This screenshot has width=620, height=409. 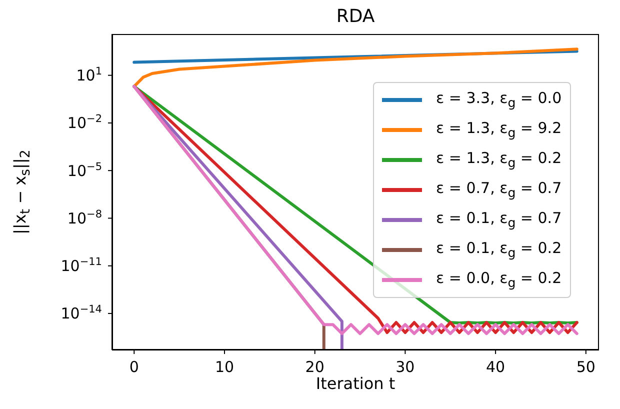 I want to click on legend-label: ε = 3.3, ε$_{g}$ = 0.0, so click(x=499, y=100).